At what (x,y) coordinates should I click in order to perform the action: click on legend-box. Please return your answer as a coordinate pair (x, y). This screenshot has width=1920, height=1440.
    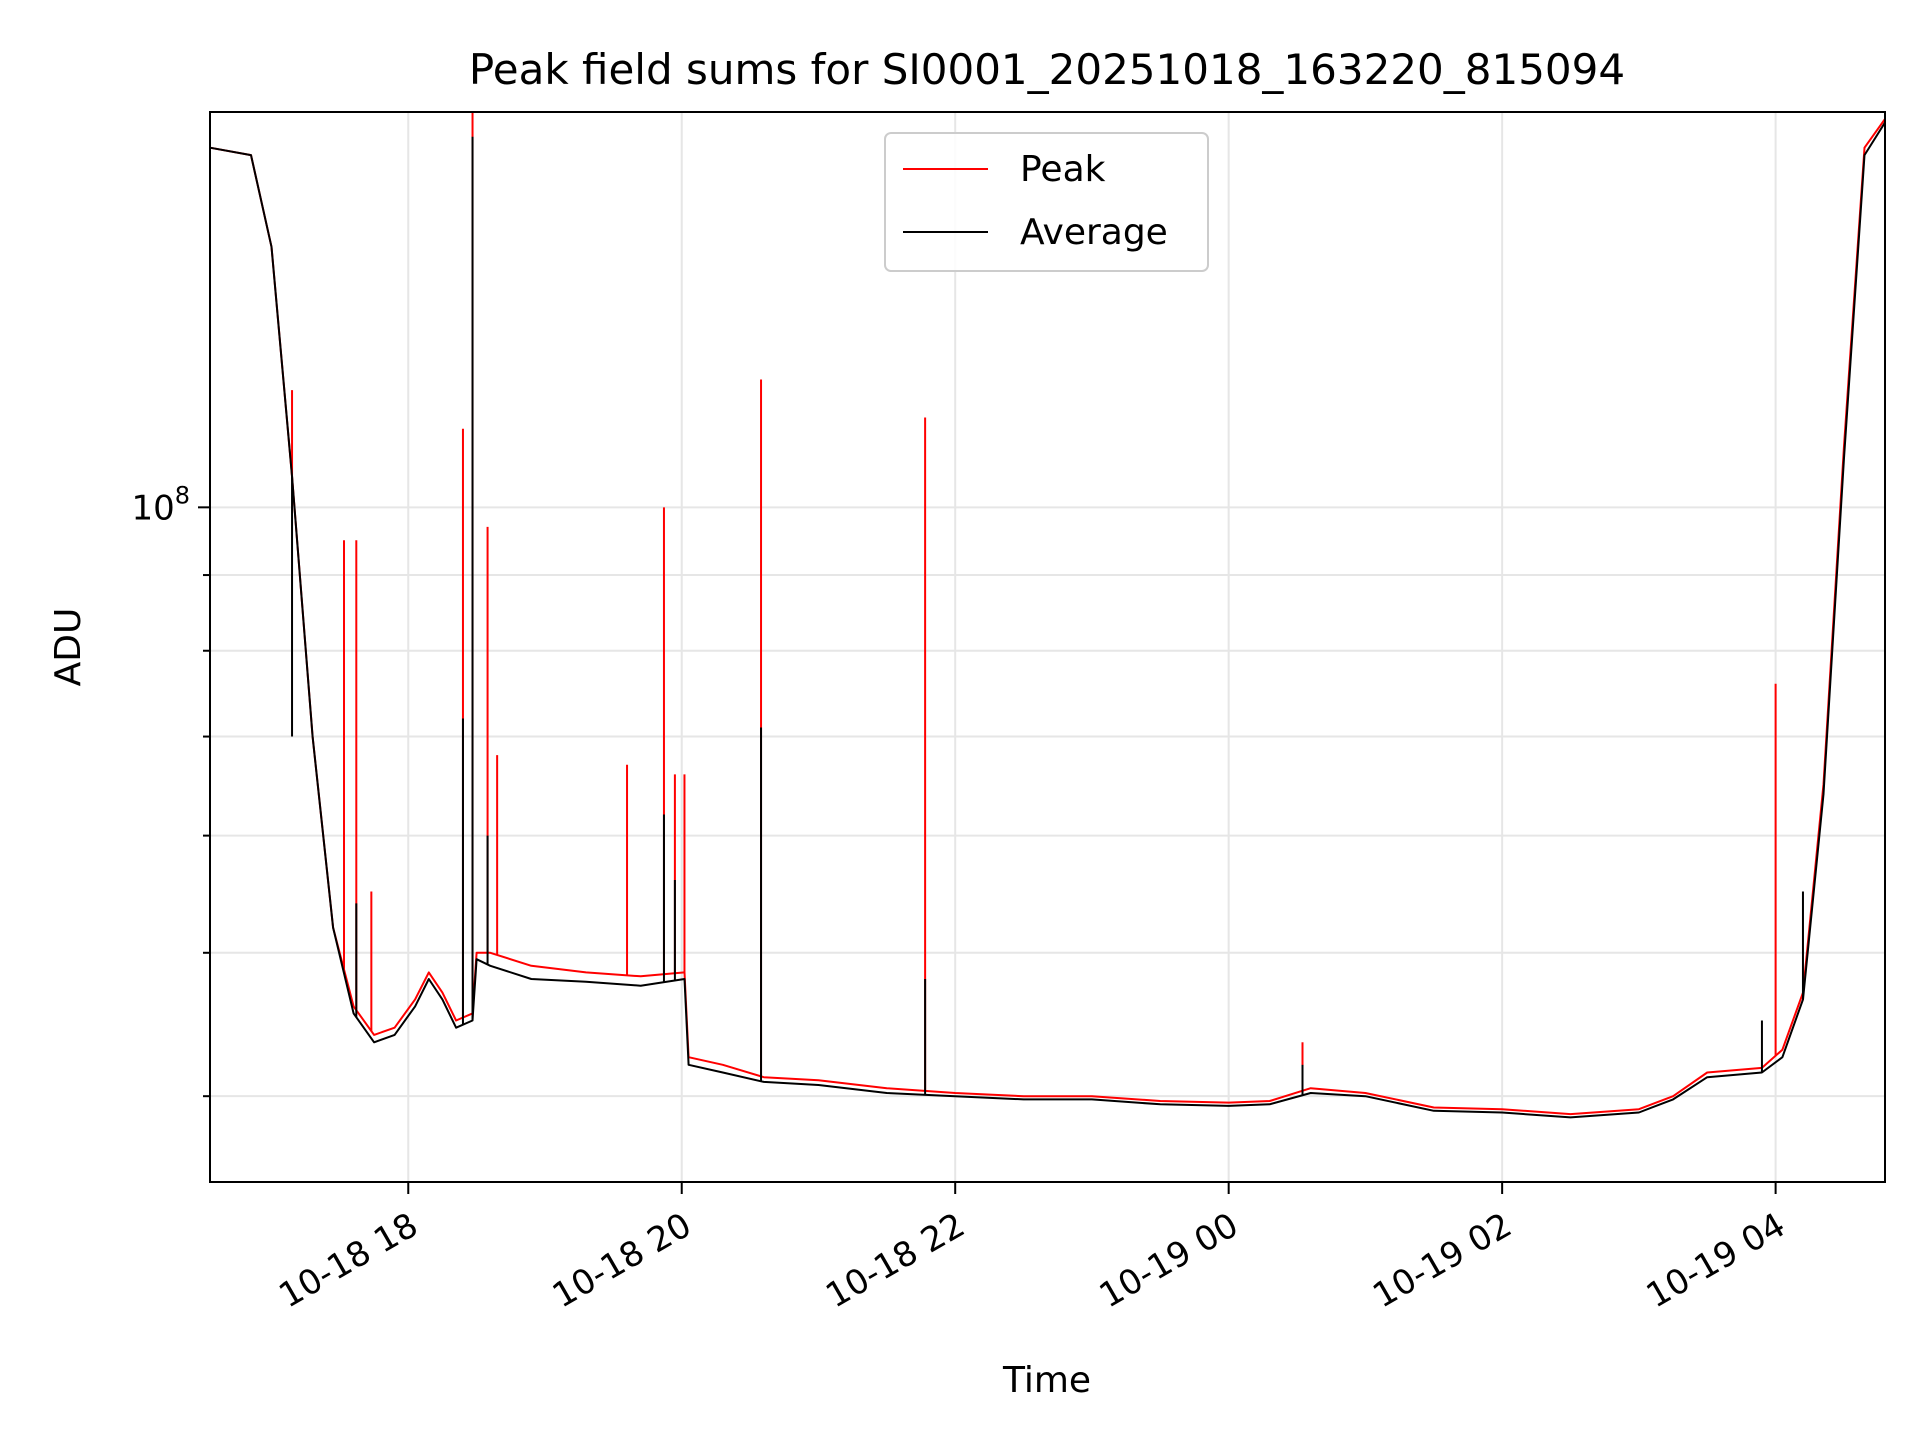
    Looking at the image, I should click on (1046, 202).